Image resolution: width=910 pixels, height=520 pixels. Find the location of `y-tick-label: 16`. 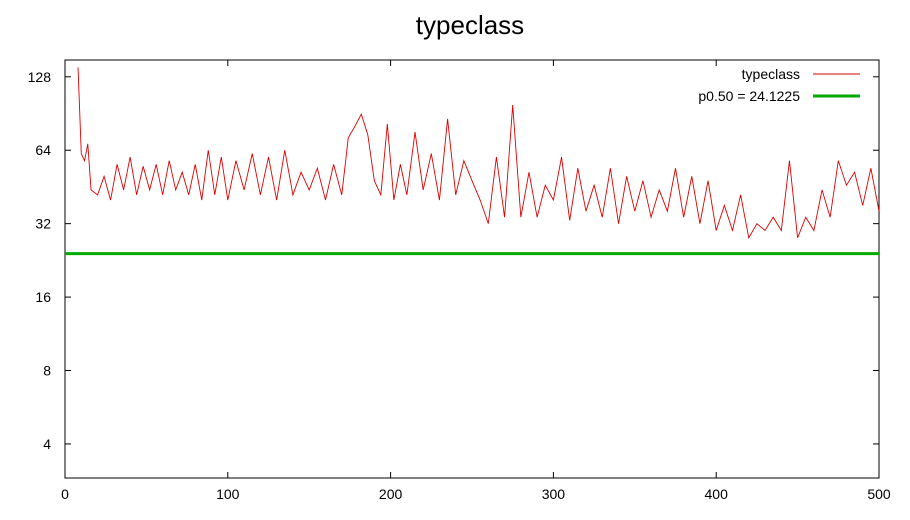

y-tick-label: 16 is located at coordinates (43, 297).